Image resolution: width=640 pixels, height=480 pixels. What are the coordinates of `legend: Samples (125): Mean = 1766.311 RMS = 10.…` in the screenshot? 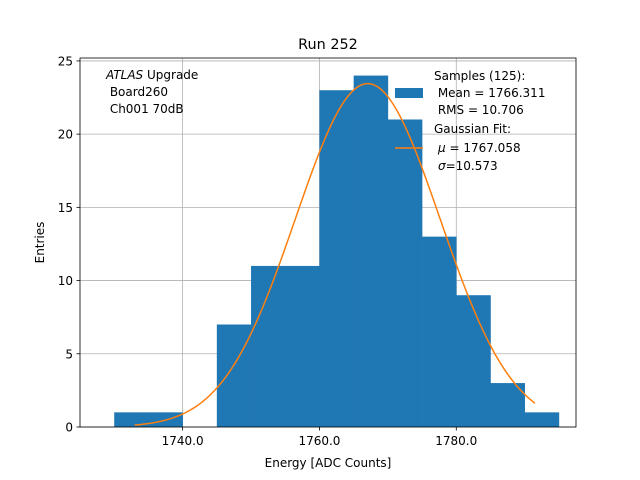 It's located at (470, 121).